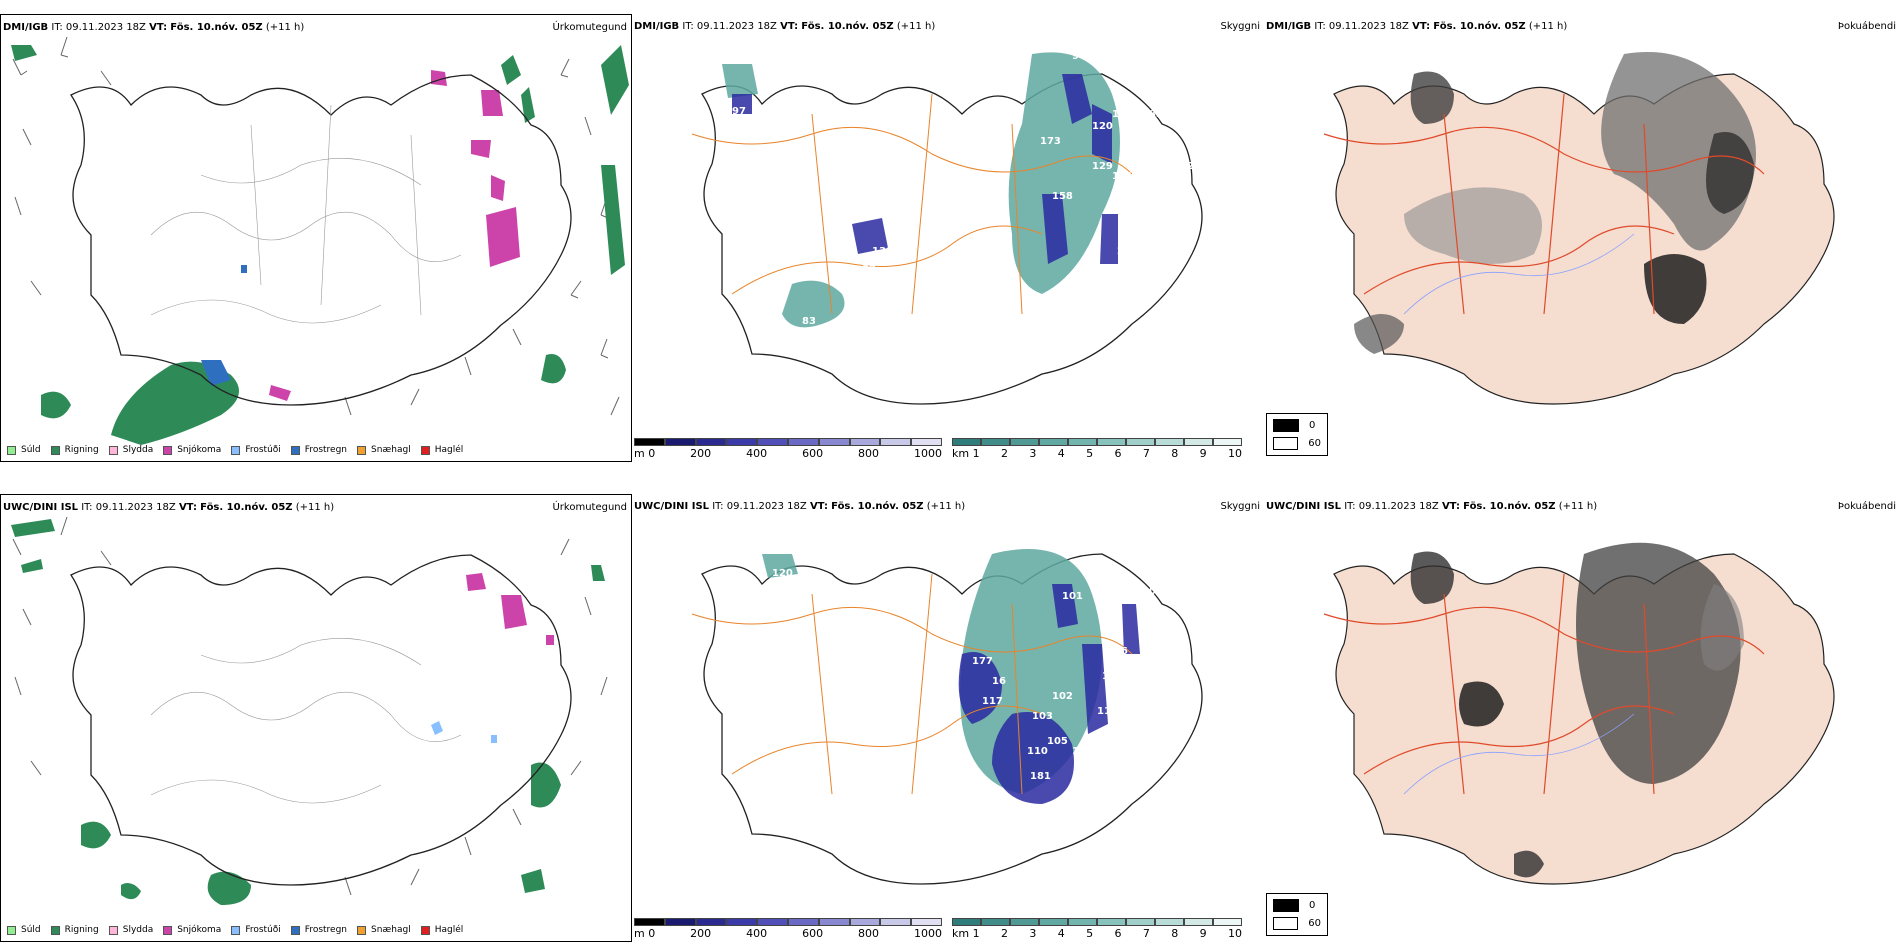 This screenshot has height=950, width=1900. Describe the element at coordinates (942, 377) in the screenshot. I see `vis-value-label: 202` at that location.